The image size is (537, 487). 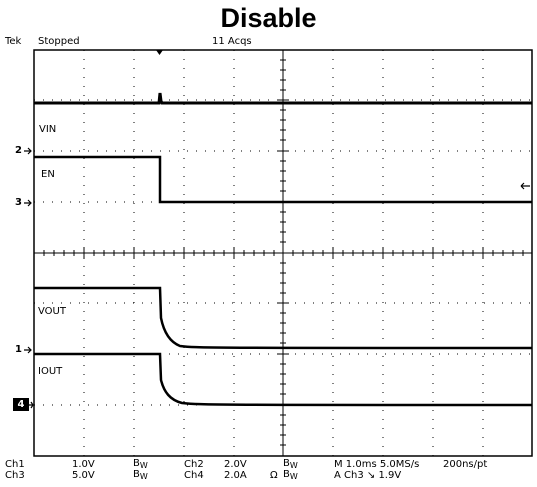 I want to click on channel-marker-4: 4, so click(x=21, y=404).